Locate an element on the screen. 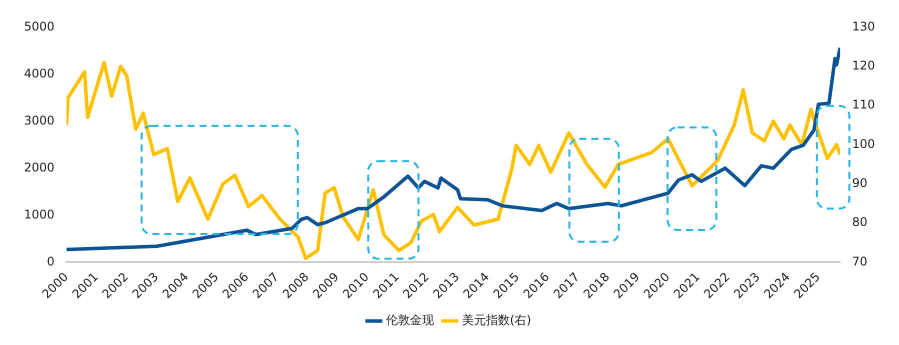 Image resolution: width=899 pixels, height=345 pixels. y-tick-label: 5000 is located at coordinates (39, 26).